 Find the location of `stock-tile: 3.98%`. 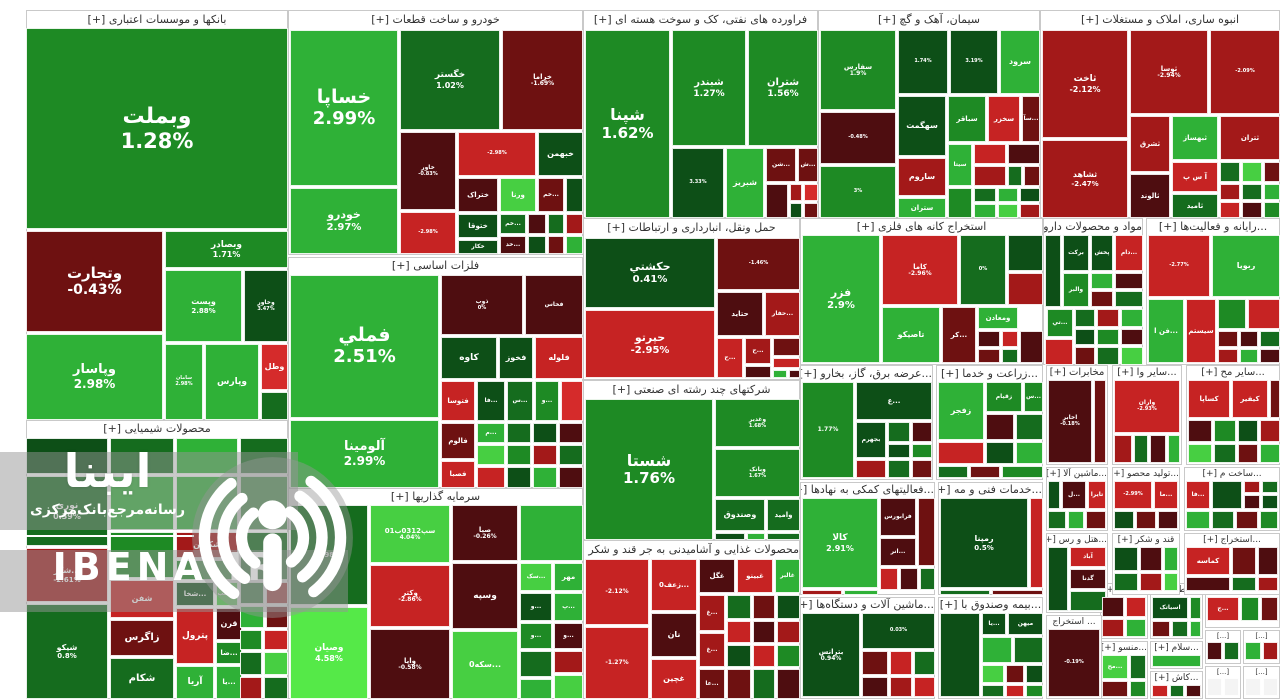

stock-tile: 3.98% is located at coordinates (329, 555).